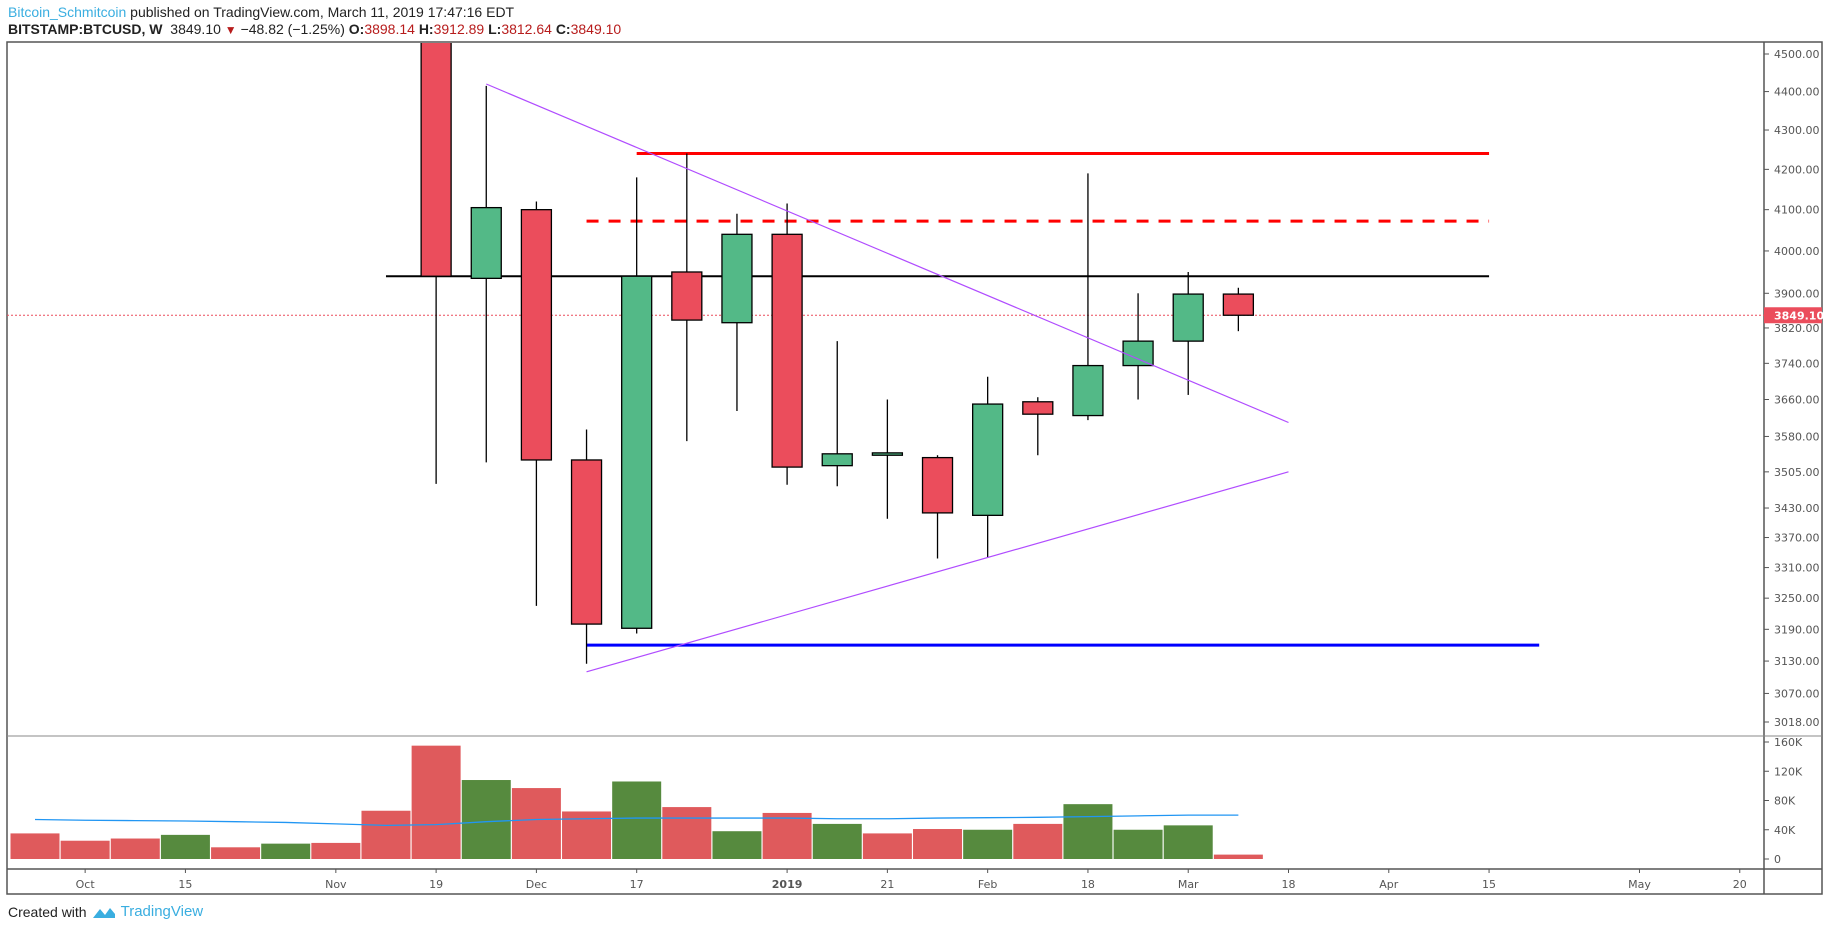  What do you see at coordinates (356, 29) in the screenshot?
I see `open-label: O:` at bounding box center [356, 29].